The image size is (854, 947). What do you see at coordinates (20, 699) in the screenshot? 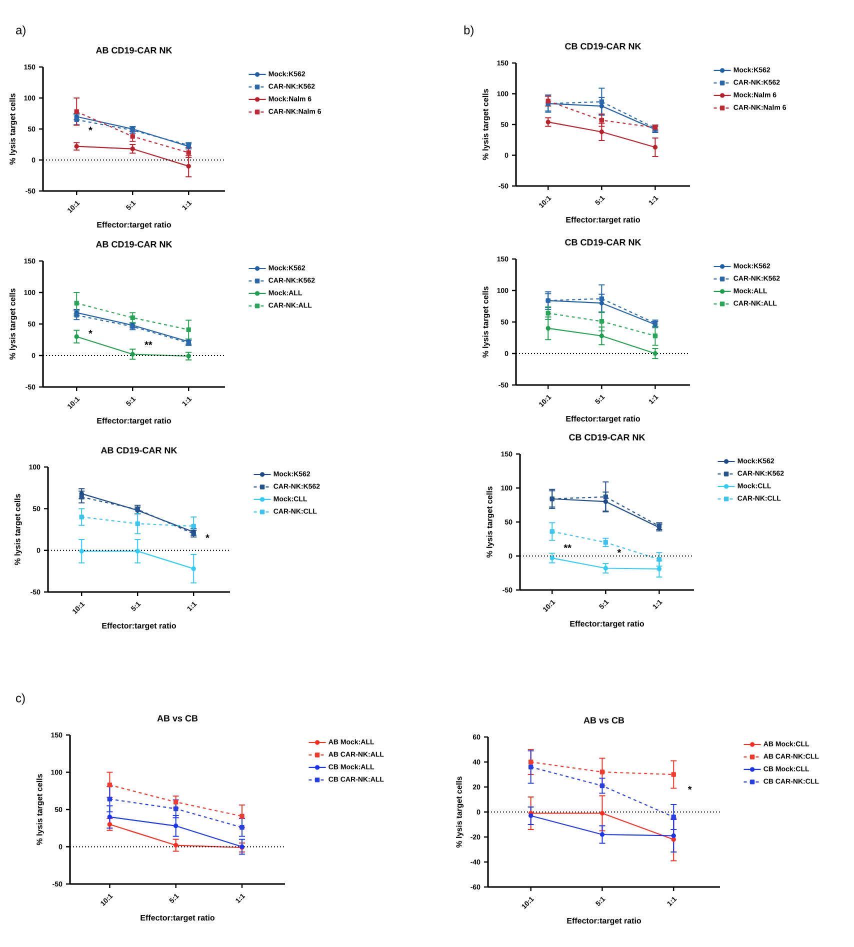
I see `text: c)` at bounding box center [20, 699].